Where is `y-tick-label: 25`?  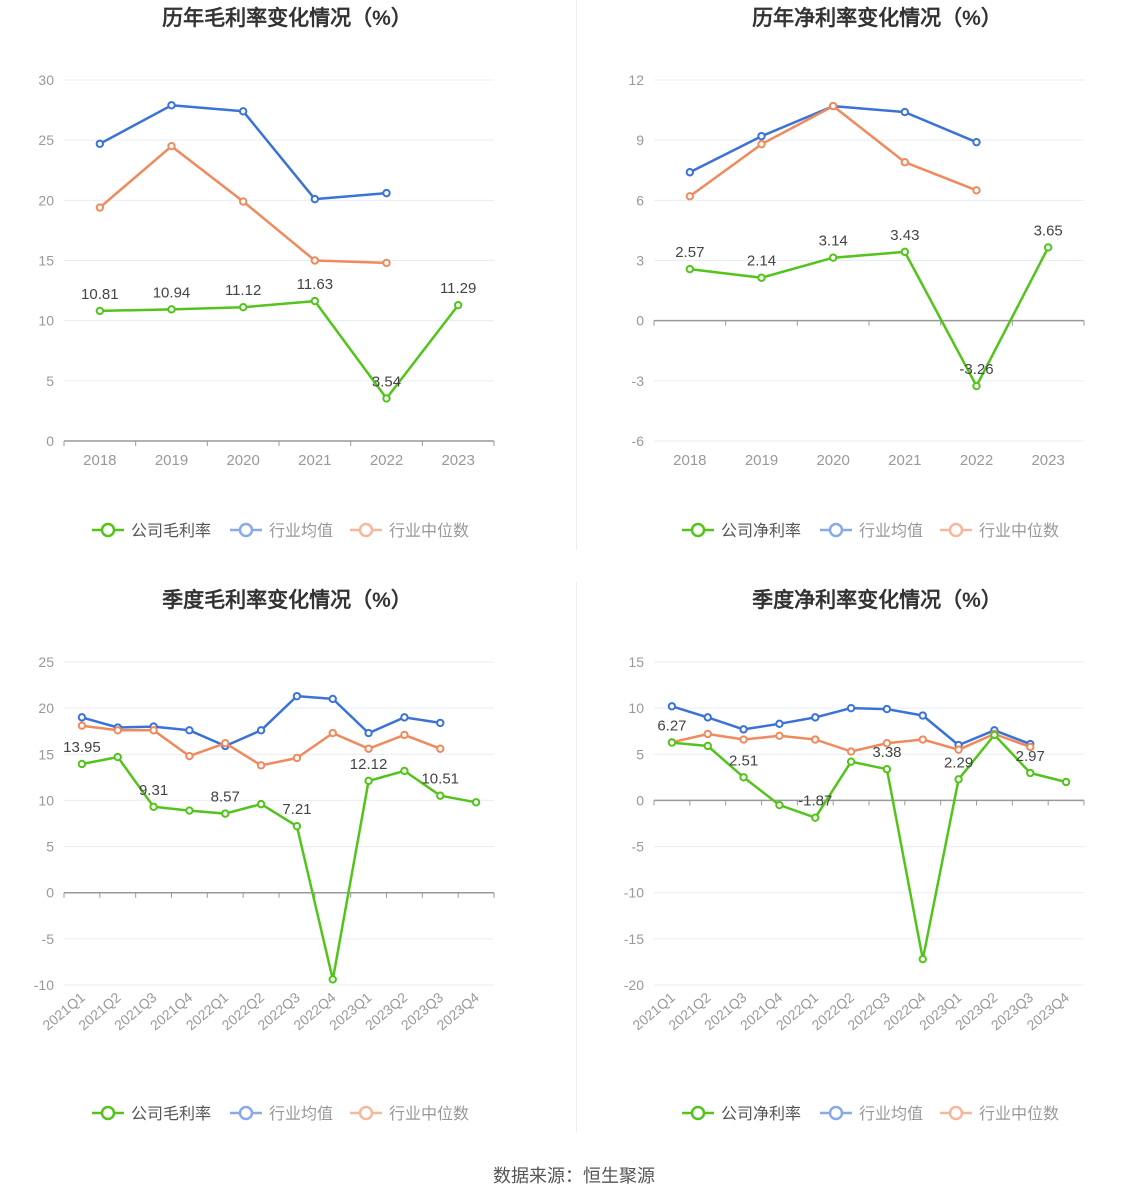
y-tick-label: 25 is located at coordinates (46, 662).